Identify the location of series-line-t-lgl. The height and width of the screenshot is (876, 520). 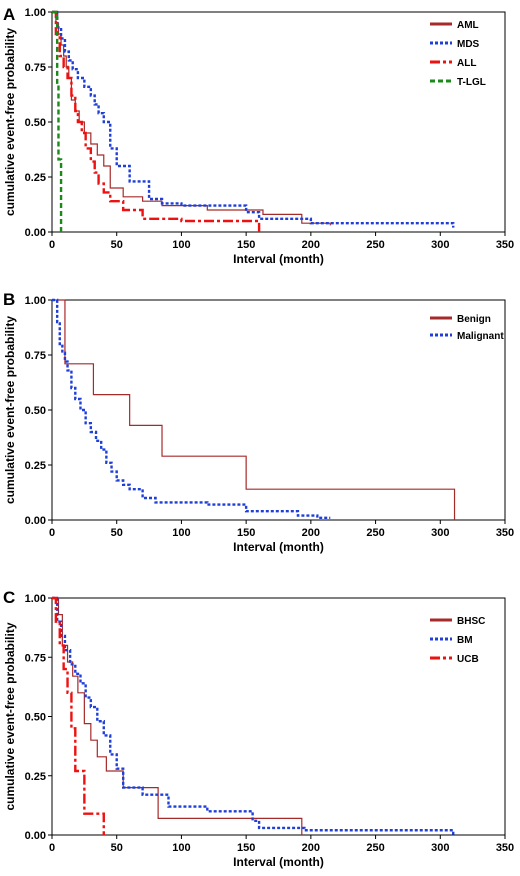
(57, 121).